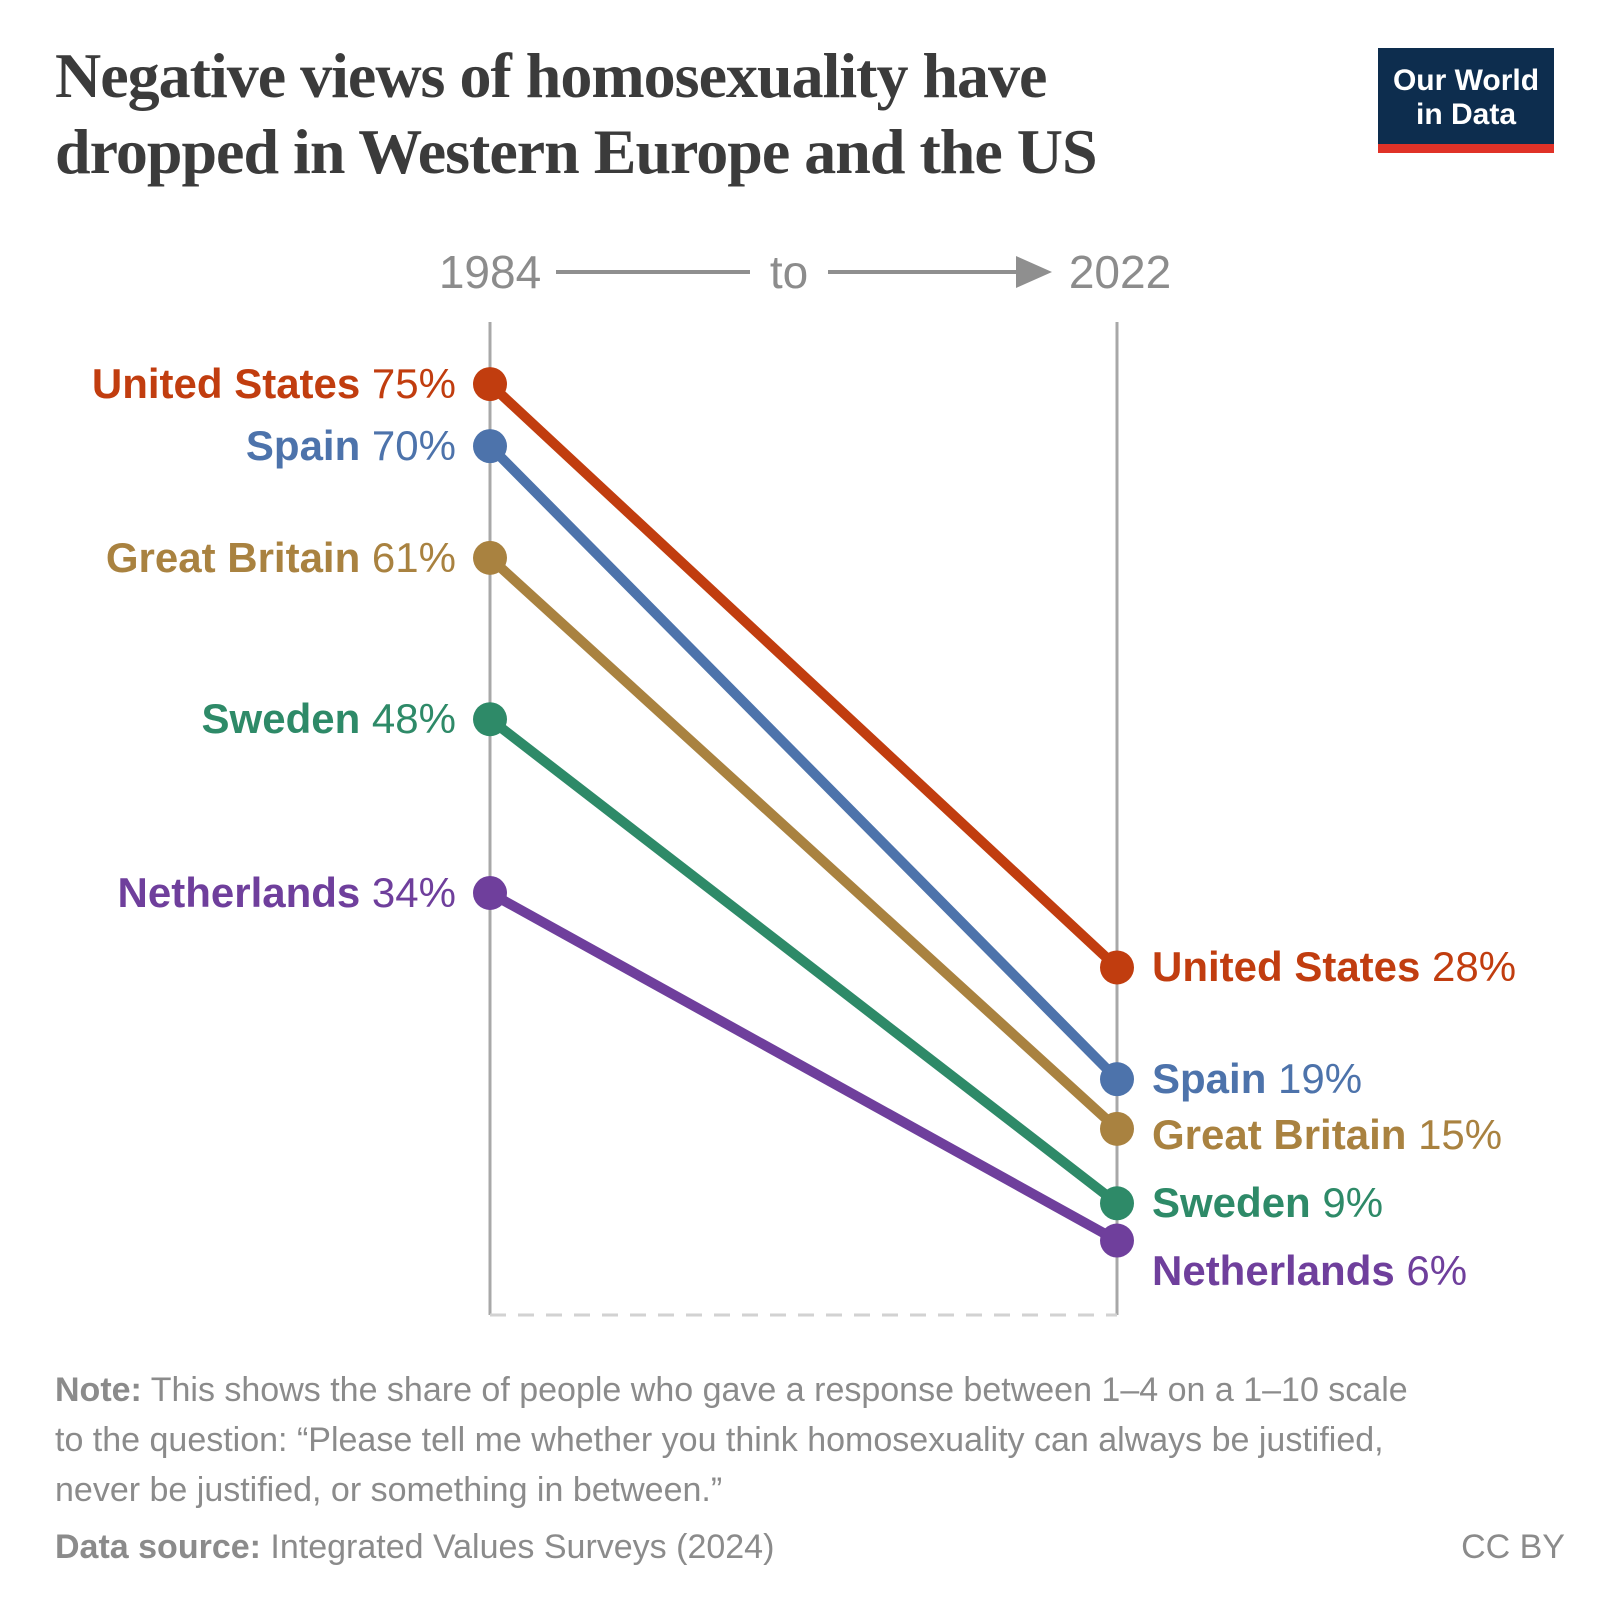 The image size is (1620, 1620). I want to click on left-label-value-spain: 70%, so click(408, 446).